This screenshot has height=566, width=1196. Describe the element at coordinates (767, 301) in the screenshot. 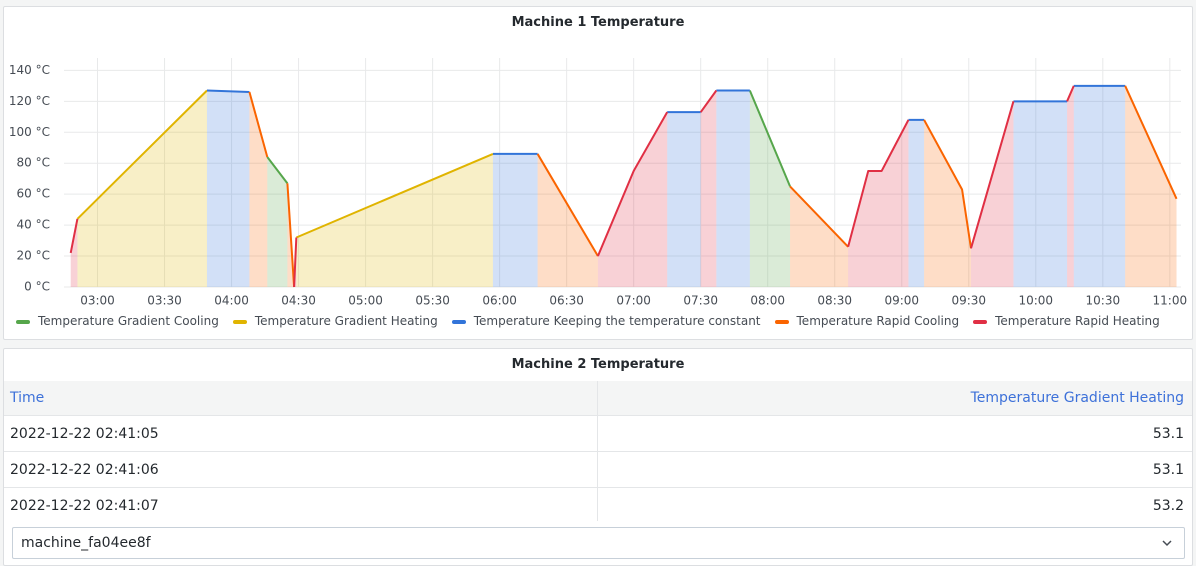

I see `x-tick-label: 08:00` at that location.